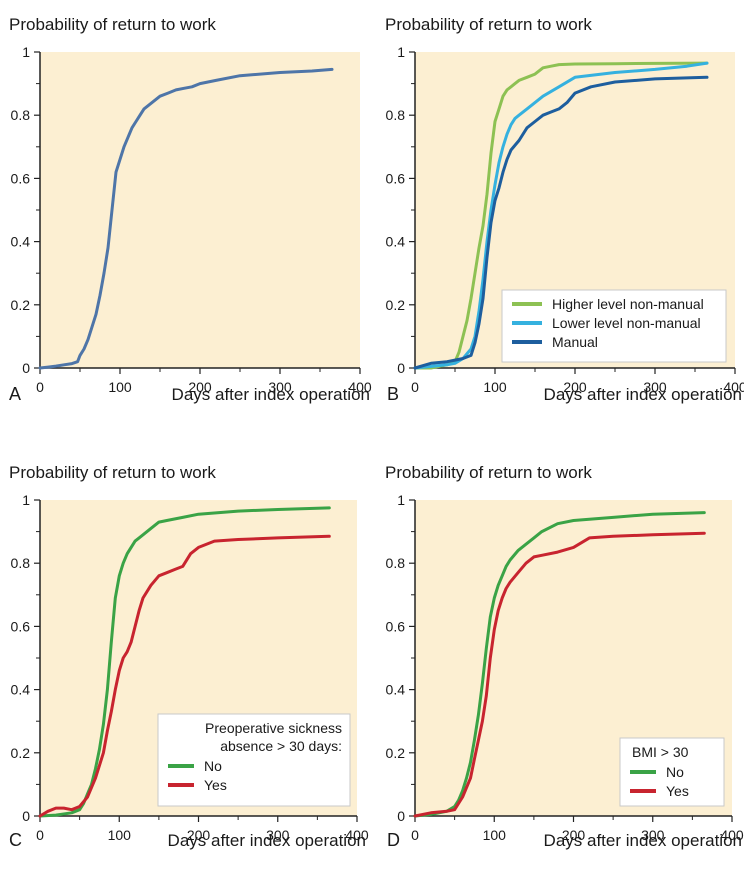  I want to click on legend-label: Lower level non-manual, so click(626, 323).